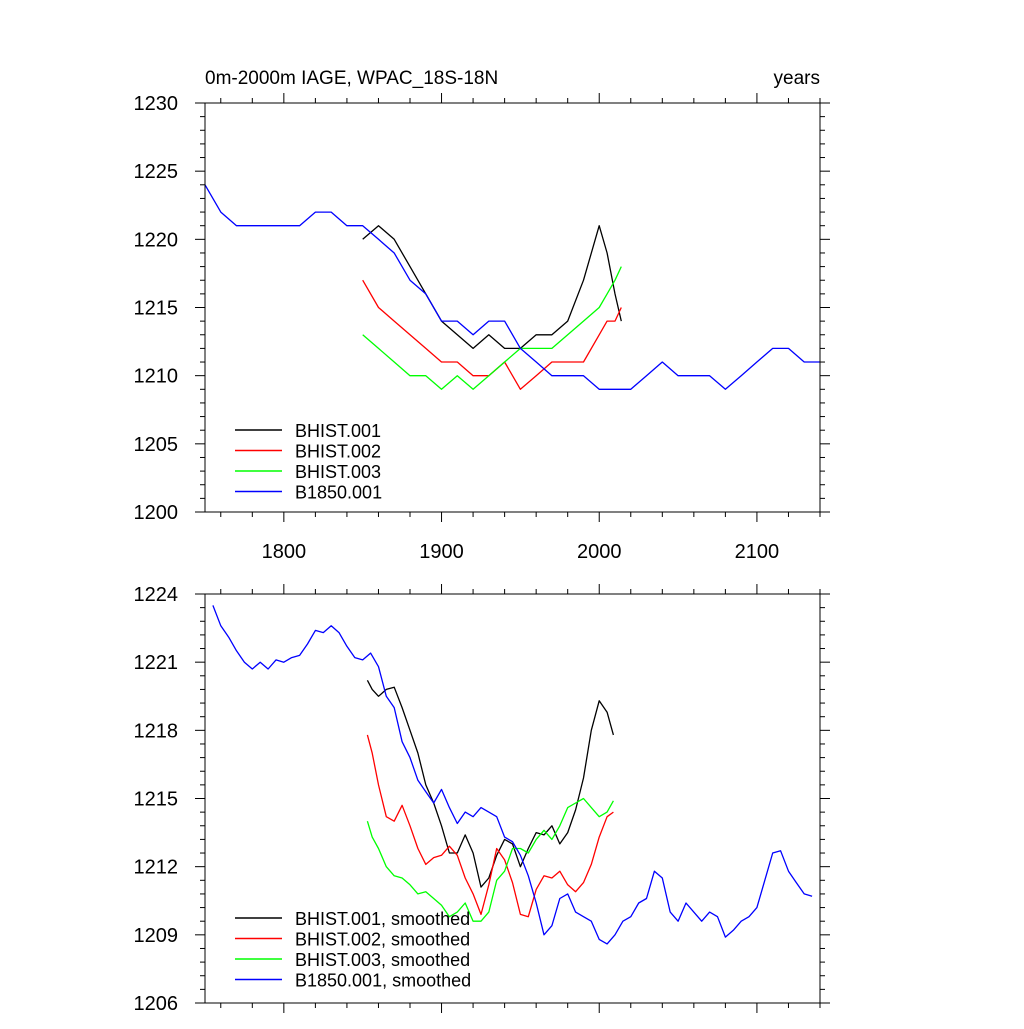 The image size is (1024, 1029). I want to click on top-y-tick-label-1210: 1210, so click(156, 377).